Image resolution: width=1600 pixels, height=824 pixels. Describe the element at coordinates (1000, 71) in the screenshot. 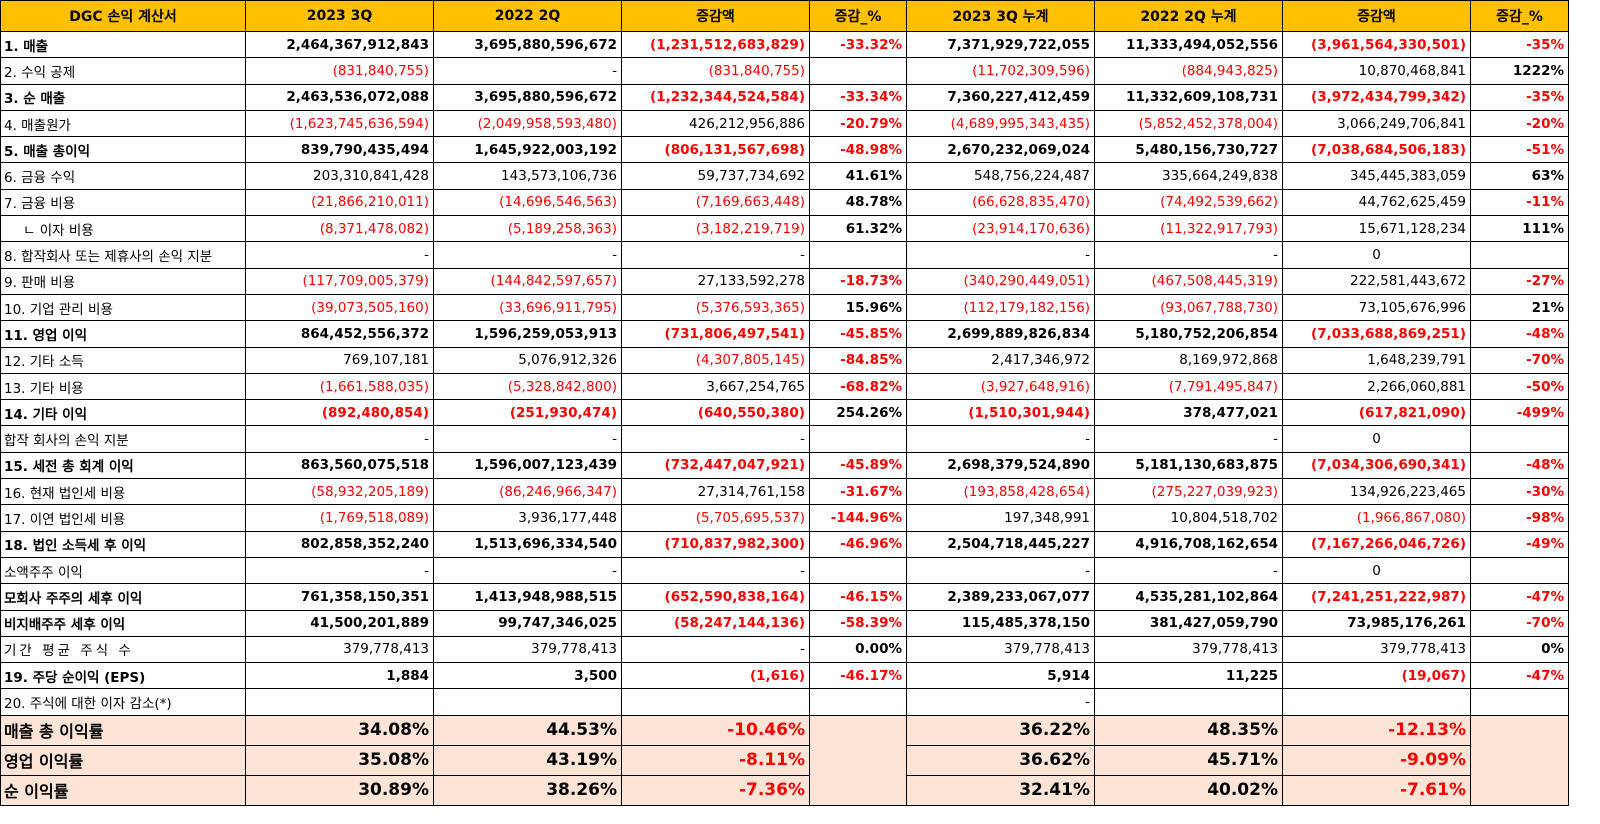

I see `table-cell: (11,702,309,596)` at that location.